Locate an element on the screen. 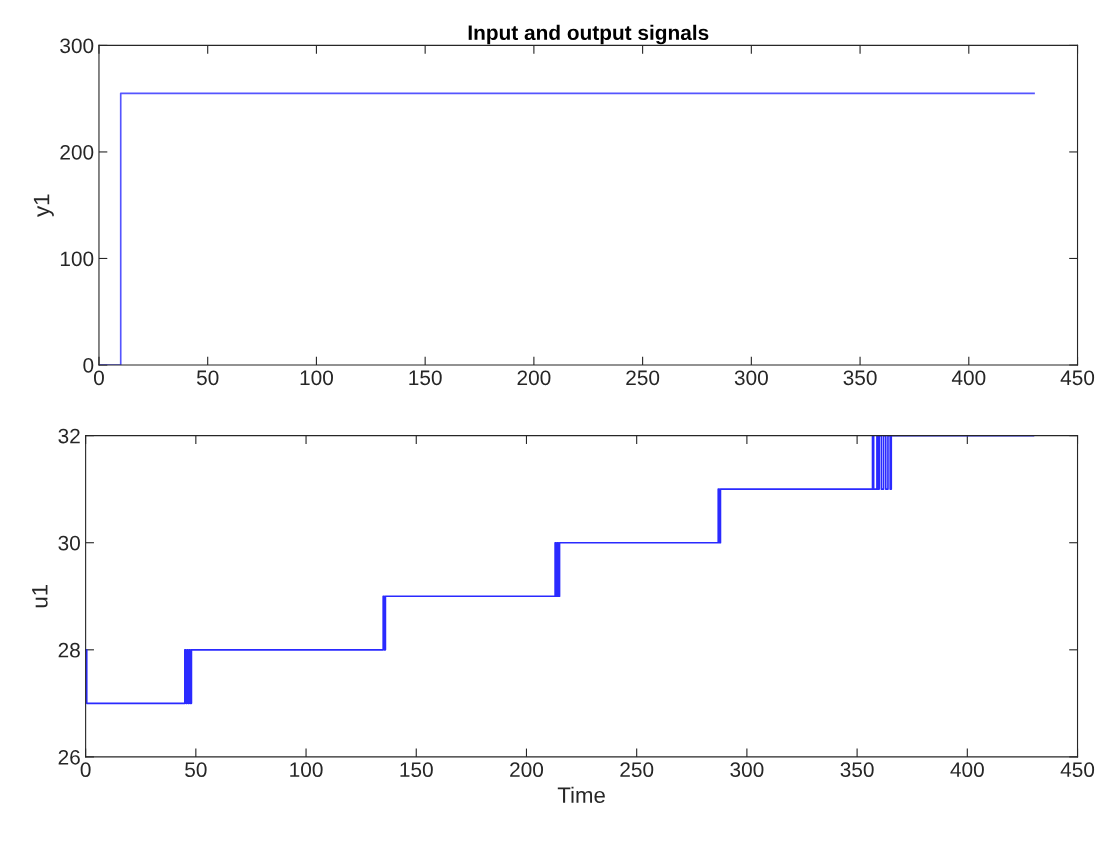 The image size is (1112, 841). x-axis-title: Time is located at coordinates (581, 795).